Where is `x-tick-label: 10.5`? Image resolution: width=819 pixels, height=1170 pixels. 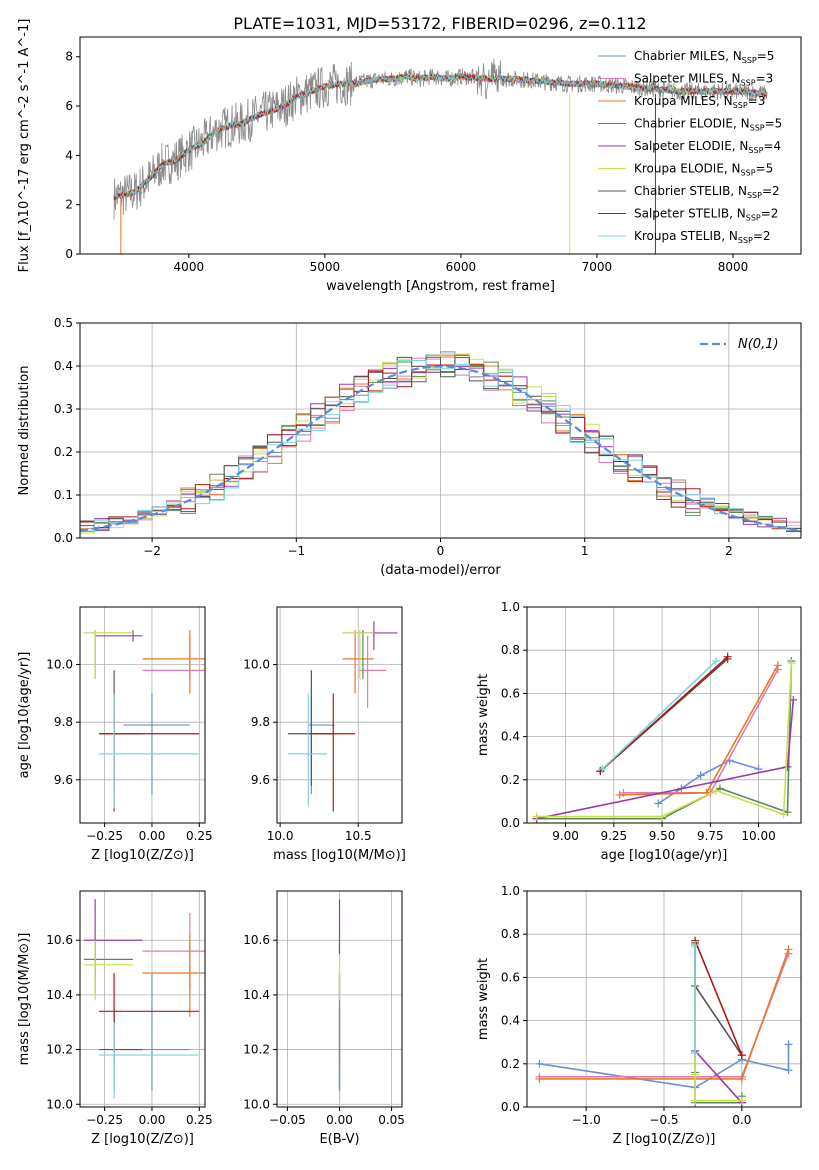
x-tick-label: 10.5 is located at coordinates (358, 836).